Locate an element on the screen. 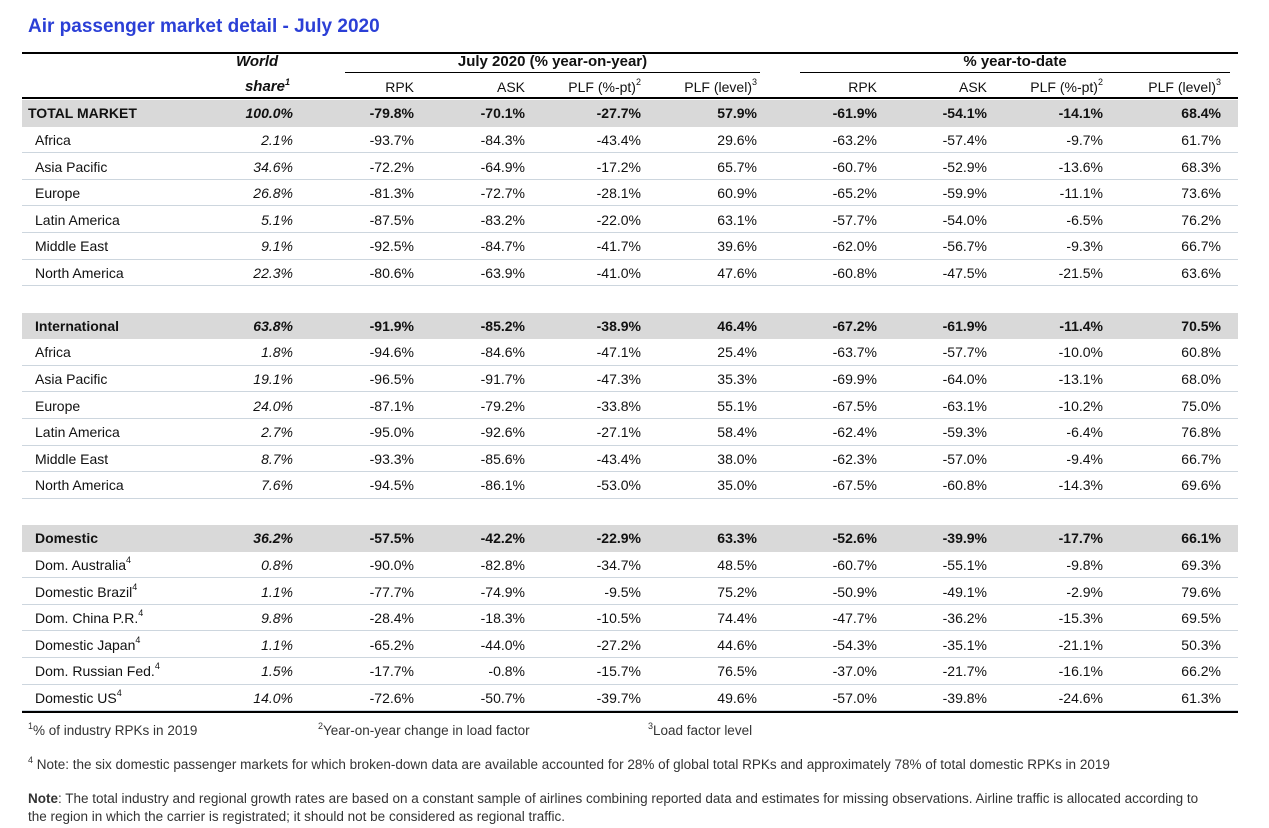 The height and width of the screenshot is (828, 1269). header-world: World is located at coordinates (257, 61).